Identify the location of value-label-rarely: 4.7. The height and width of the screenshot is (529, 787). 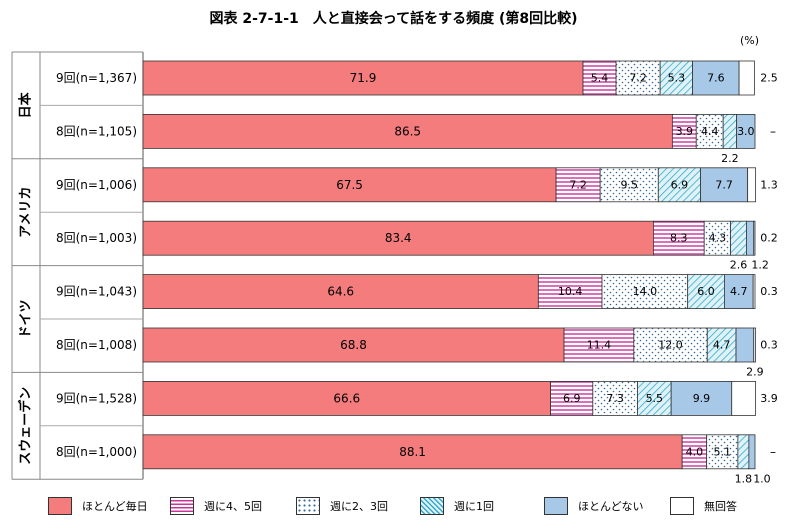
(739, 291).